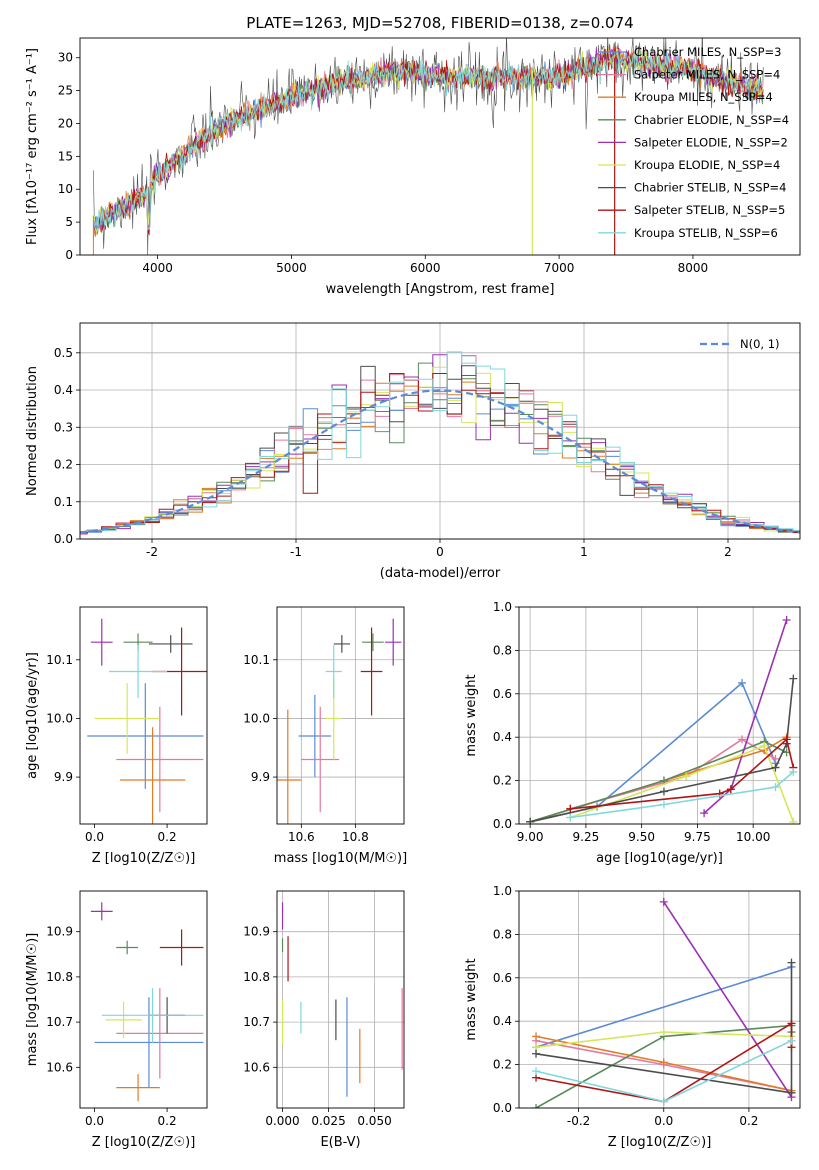 The image size is (819, 1170). What do you see at coordinates (63, 777) in the screenshot?
I see `y-tick-label: 9.9` at bounding box center [63, 777].